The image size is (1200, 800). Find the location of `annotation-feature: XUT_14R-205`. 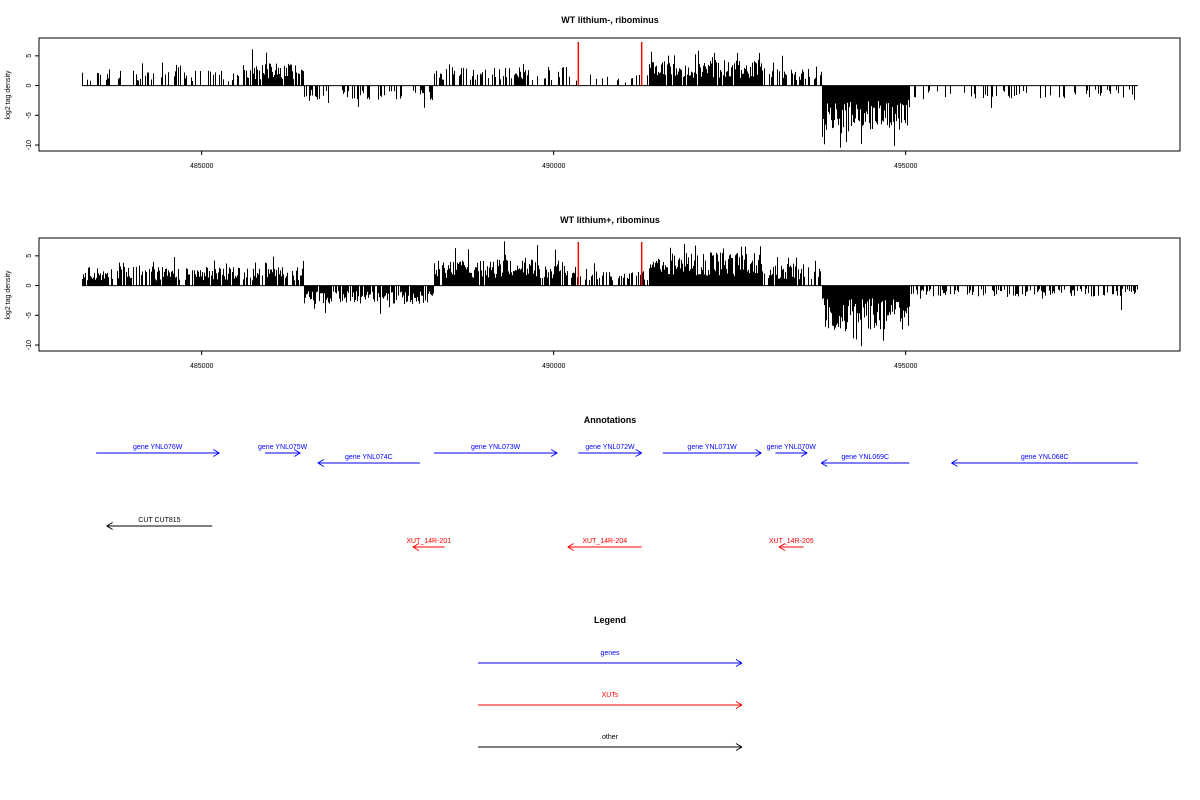

annotation-feature: XUT_14R-205 is located at coordinates (791, 544).